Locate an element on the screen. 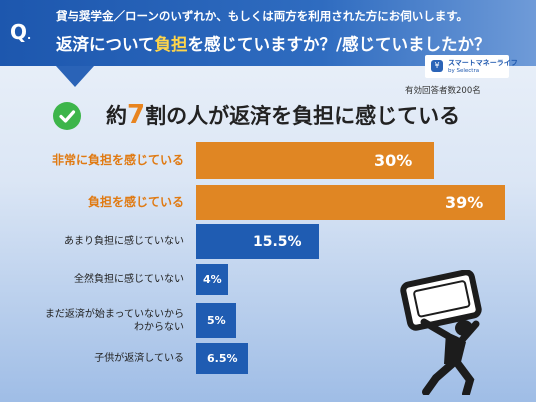 The image size is (536, 402). value-label: 15.5% is located at coordinates (277, 242).